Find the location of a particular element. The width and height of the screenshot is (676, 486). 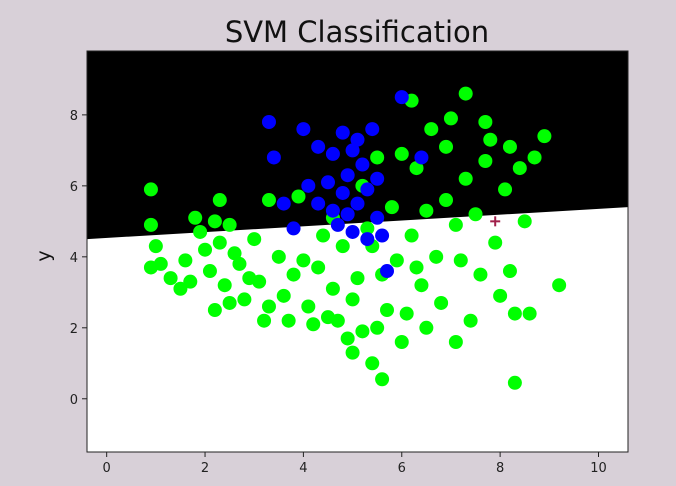

y-tick-label: 8 is located at coordinates (74, 116).